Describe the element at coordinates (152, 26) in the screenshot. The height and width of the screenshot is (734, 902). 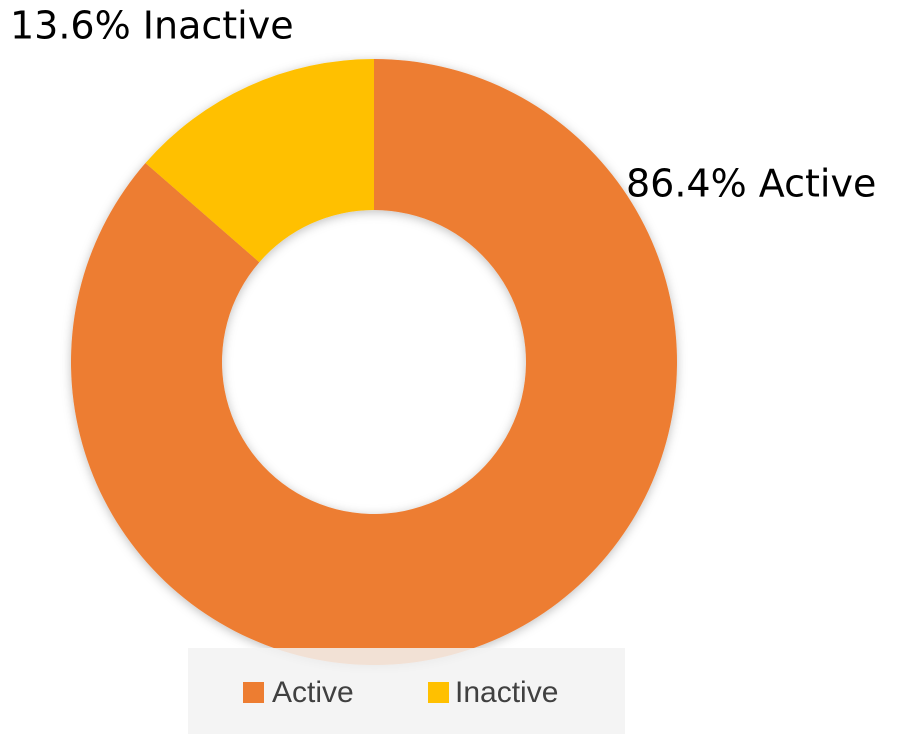
I see `data-label: 13.6% Inactive` at that location.